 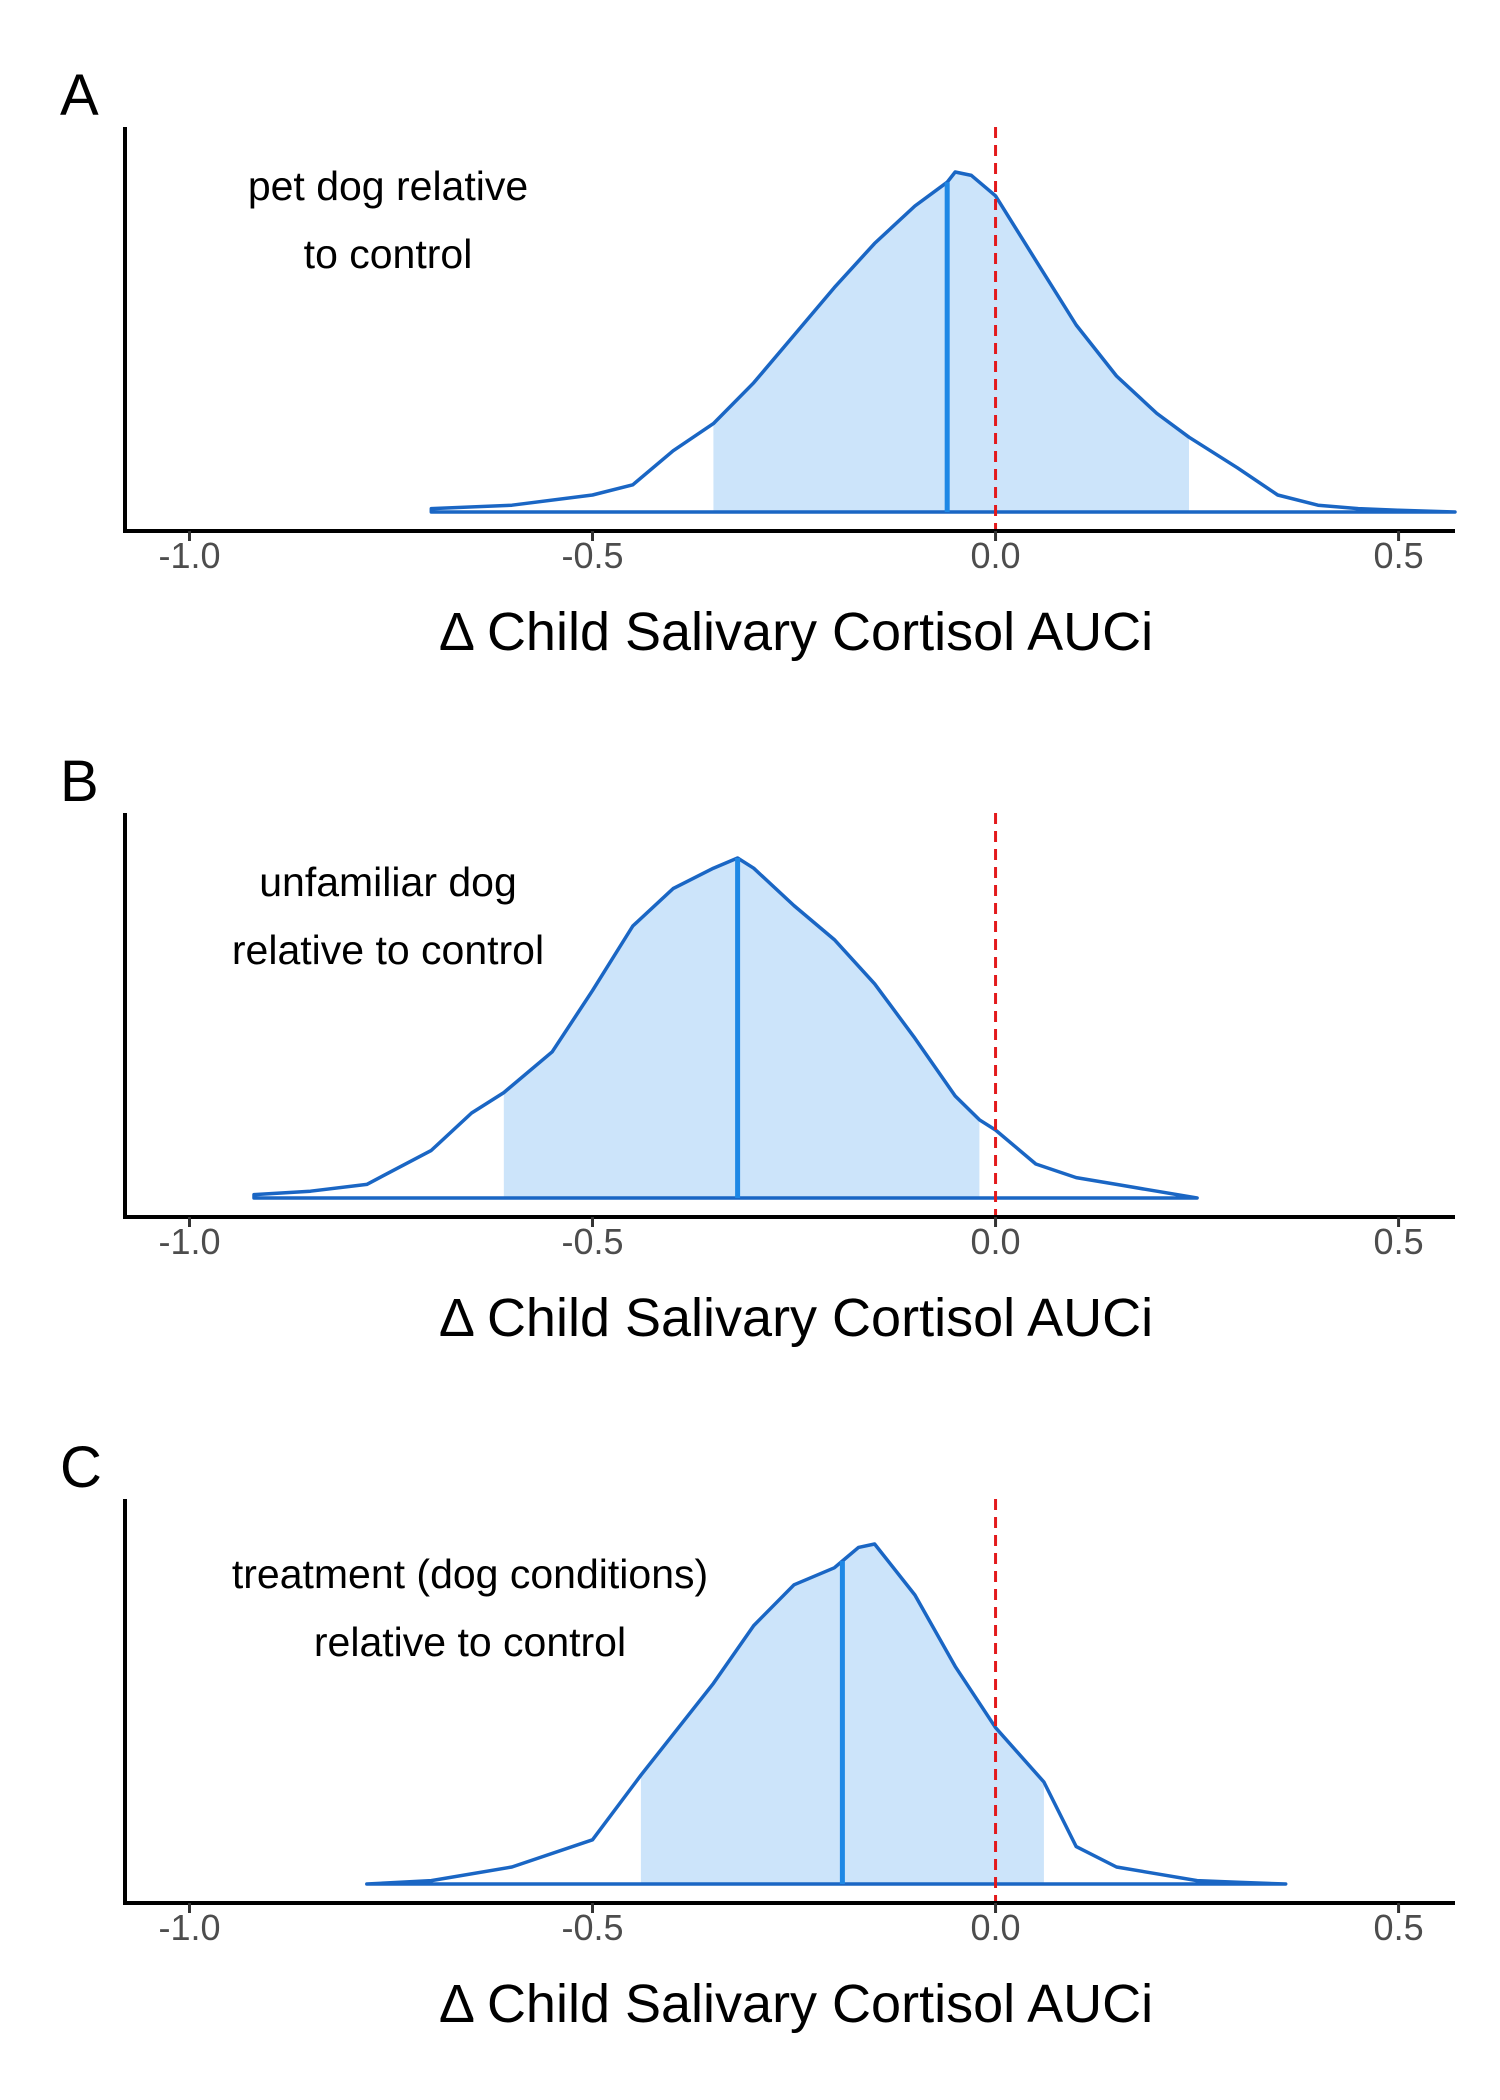 What do you see at coordinates (388, 186) in the screenshot?
I see `panel-annotation: pet dog relative` at bounding box center [388, 186].